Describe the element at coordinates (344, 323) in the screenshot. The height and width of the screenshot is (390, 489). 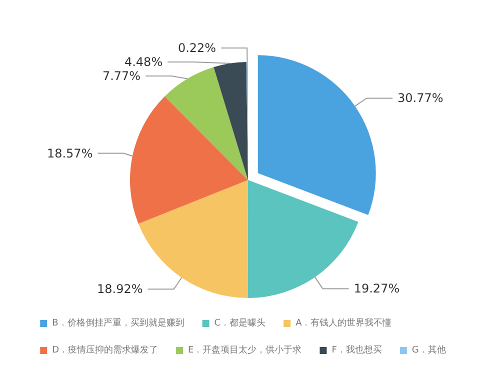
I see `legend-label: A．有钱人的世界我不懂` at that location.